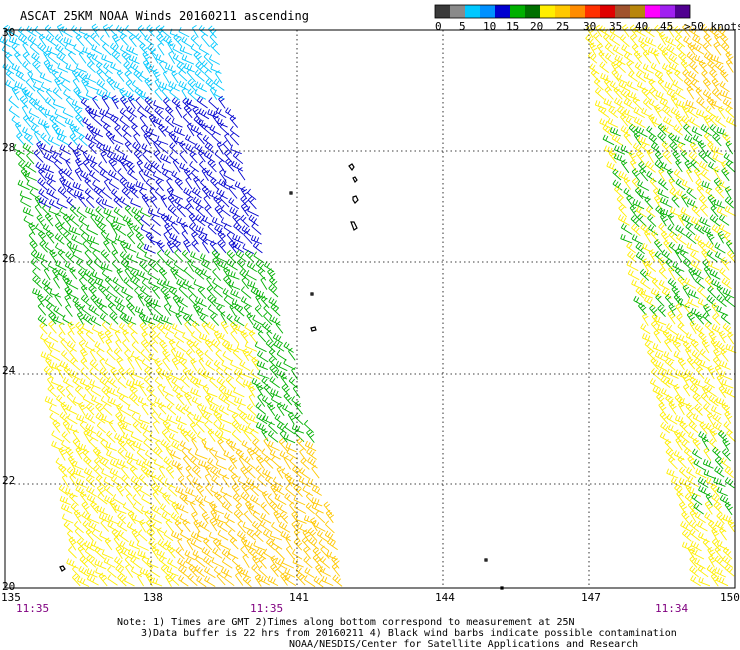  What do you see at coordinates (8, 480) in the screenshot?
I see `lat-label-22: 22` at bounding box center [8, 480].